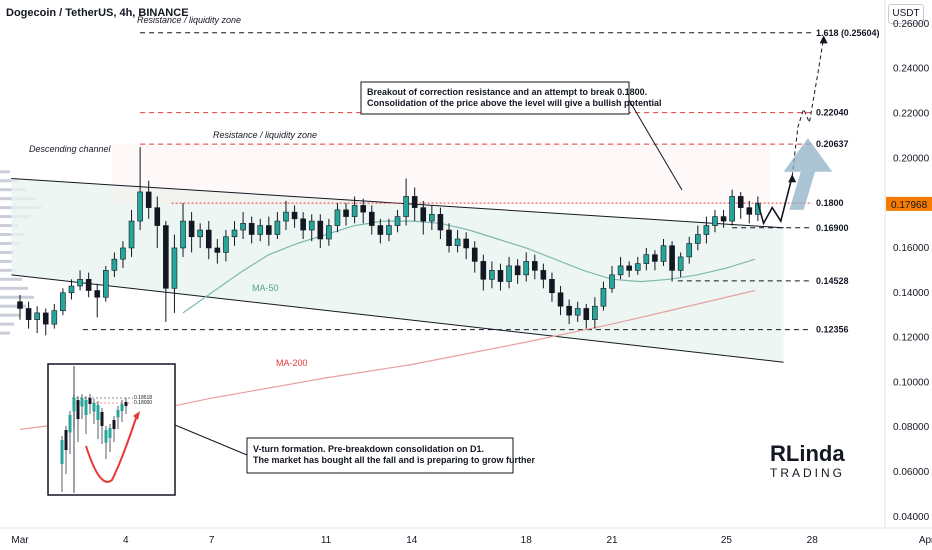  What do you see at coordinates (440, 174) in the screenshot?
I see `resistance-zone-fill` at bounding box center [440, 174].